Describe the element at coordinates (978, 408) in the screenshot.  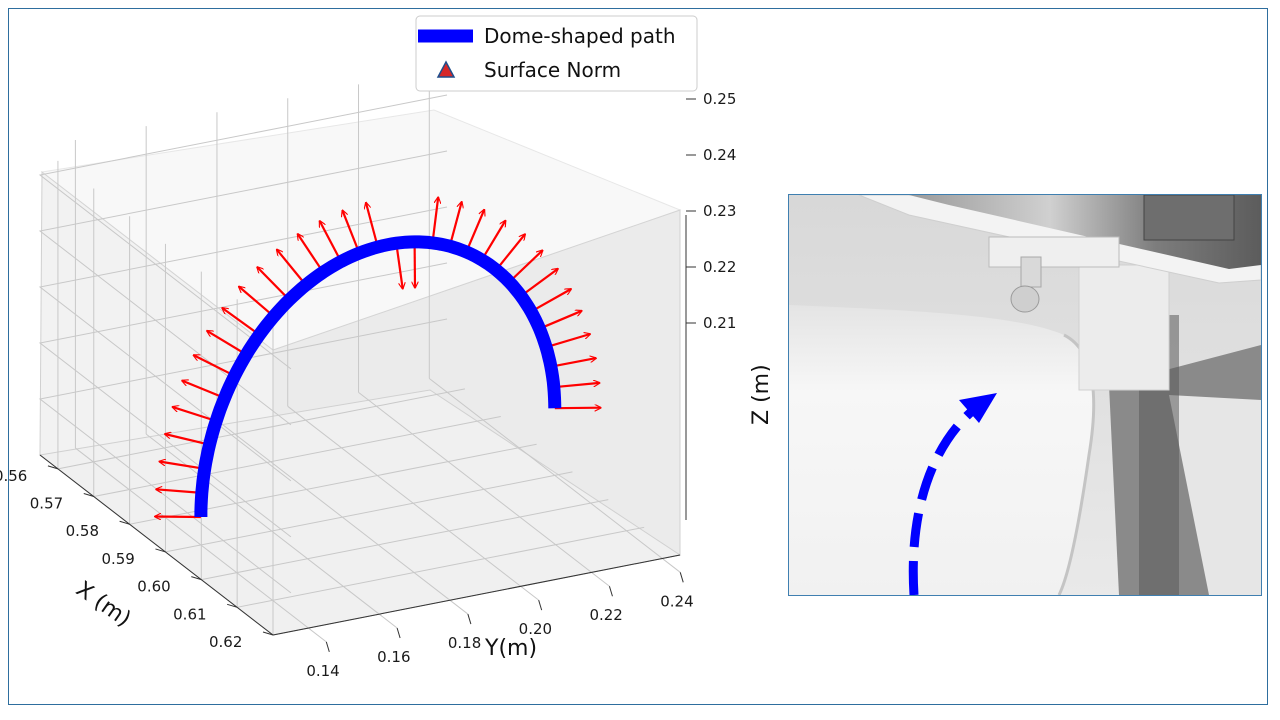
I see `motion-arrow-head` at that location.